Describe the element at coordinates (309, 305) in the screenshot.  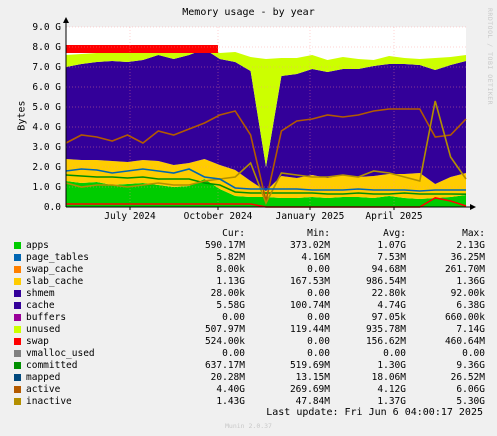
I see `legend-min: 100.74M` at that location.